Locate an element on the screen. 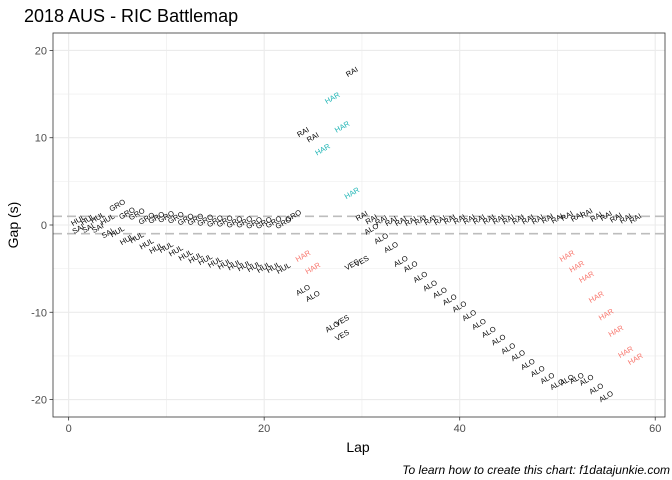  x-tick-label: 40 is located at coordinates (460, 429).